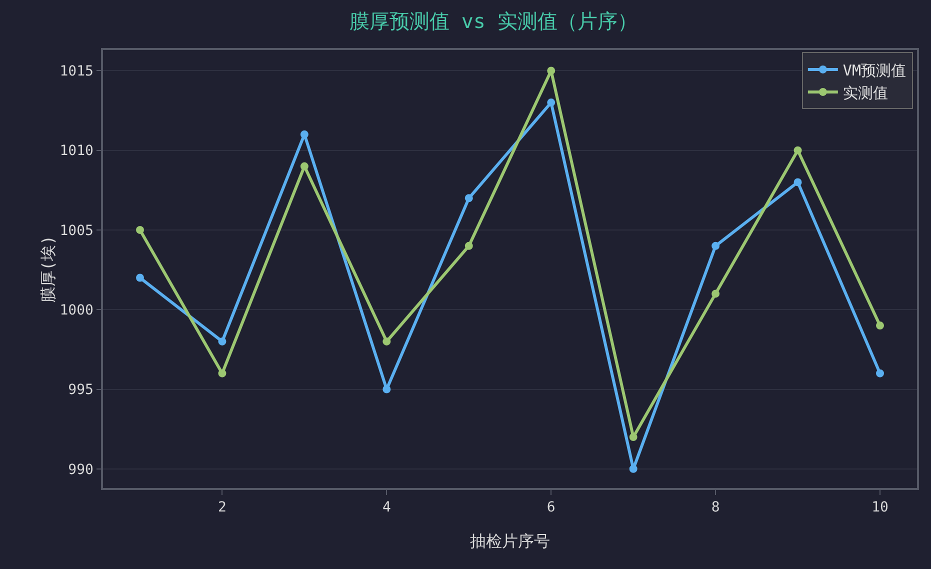  I want to click on y-tick-label: 1010, so click(77, 151).